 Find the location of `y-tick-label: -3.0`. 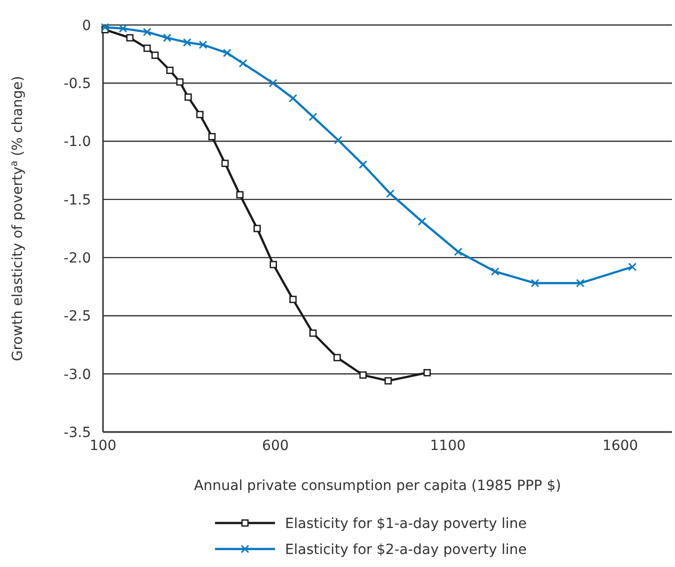

y-tick-label: -3.0 is located at coordinates (77, 374).